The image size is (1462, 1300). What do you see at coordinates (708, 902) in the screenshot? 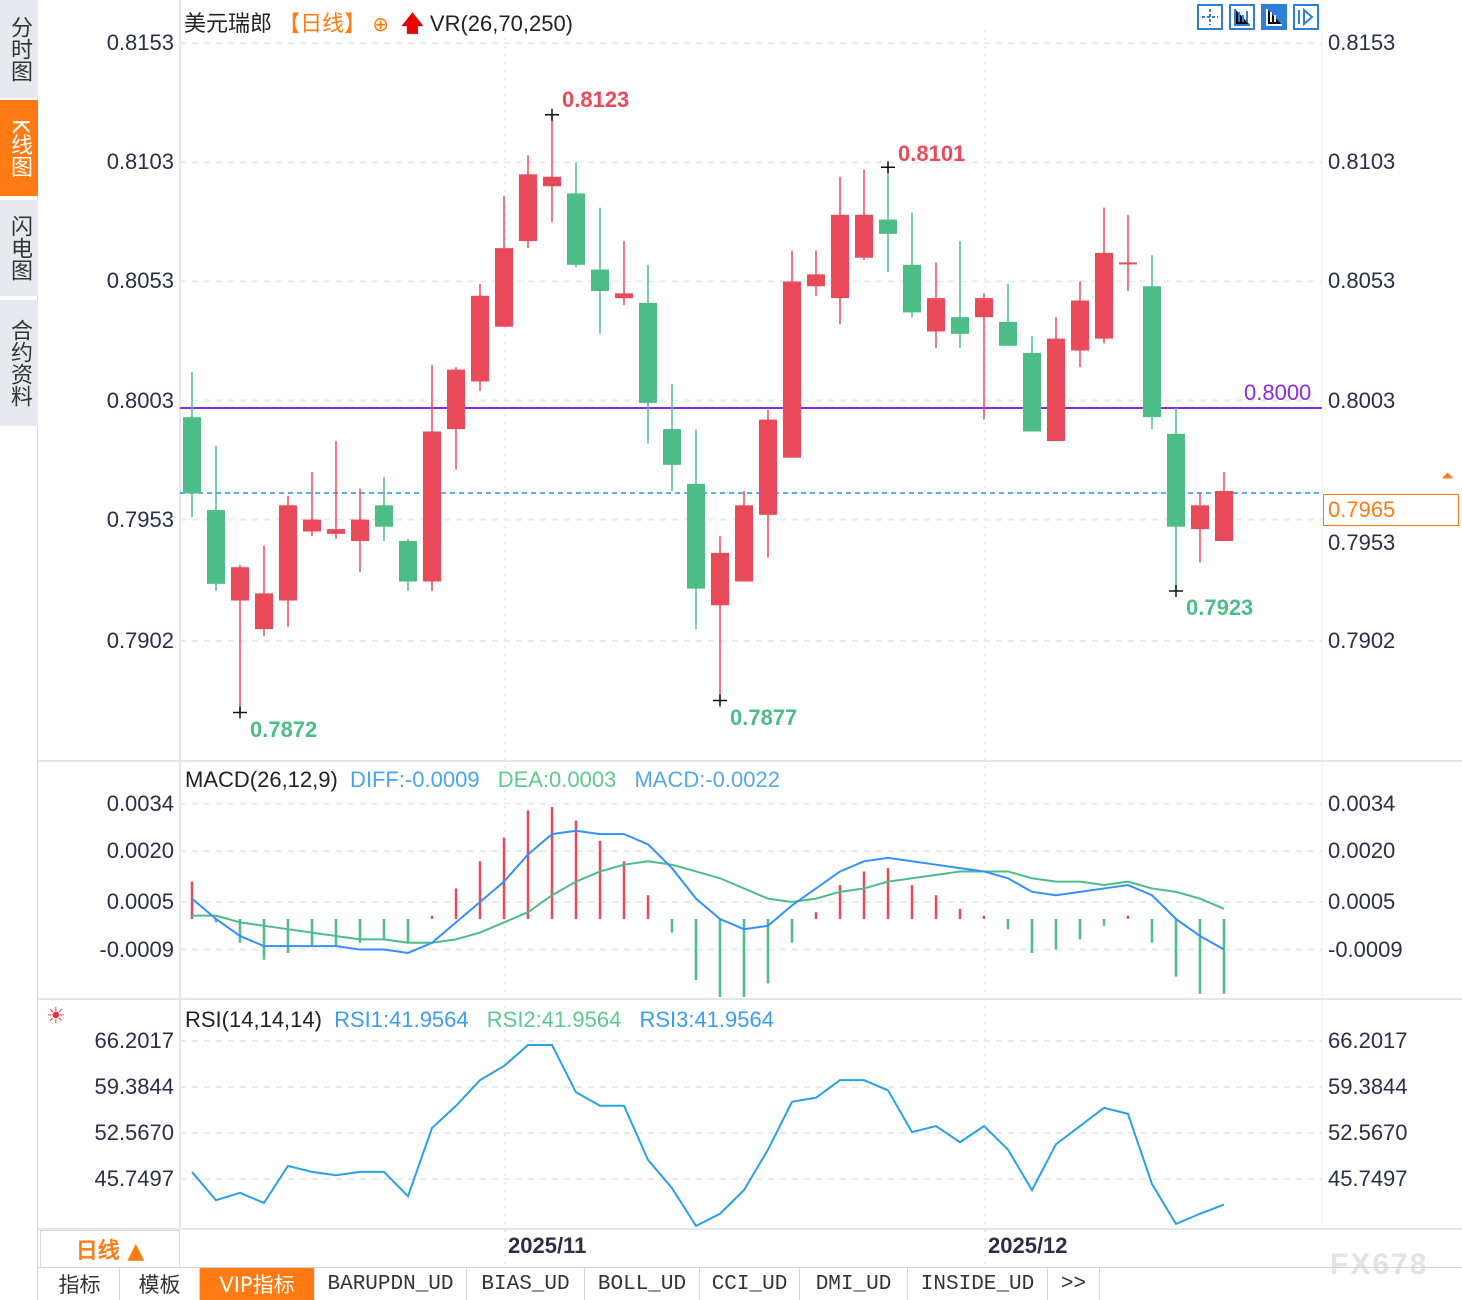
I see `dea-line` at bounding box center [708, 902].